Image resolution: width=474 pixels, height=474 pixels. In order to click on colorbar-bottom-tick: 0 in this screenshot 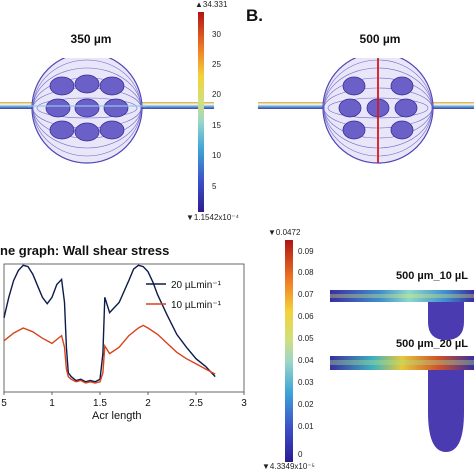, I will do `click(300, 454)`.